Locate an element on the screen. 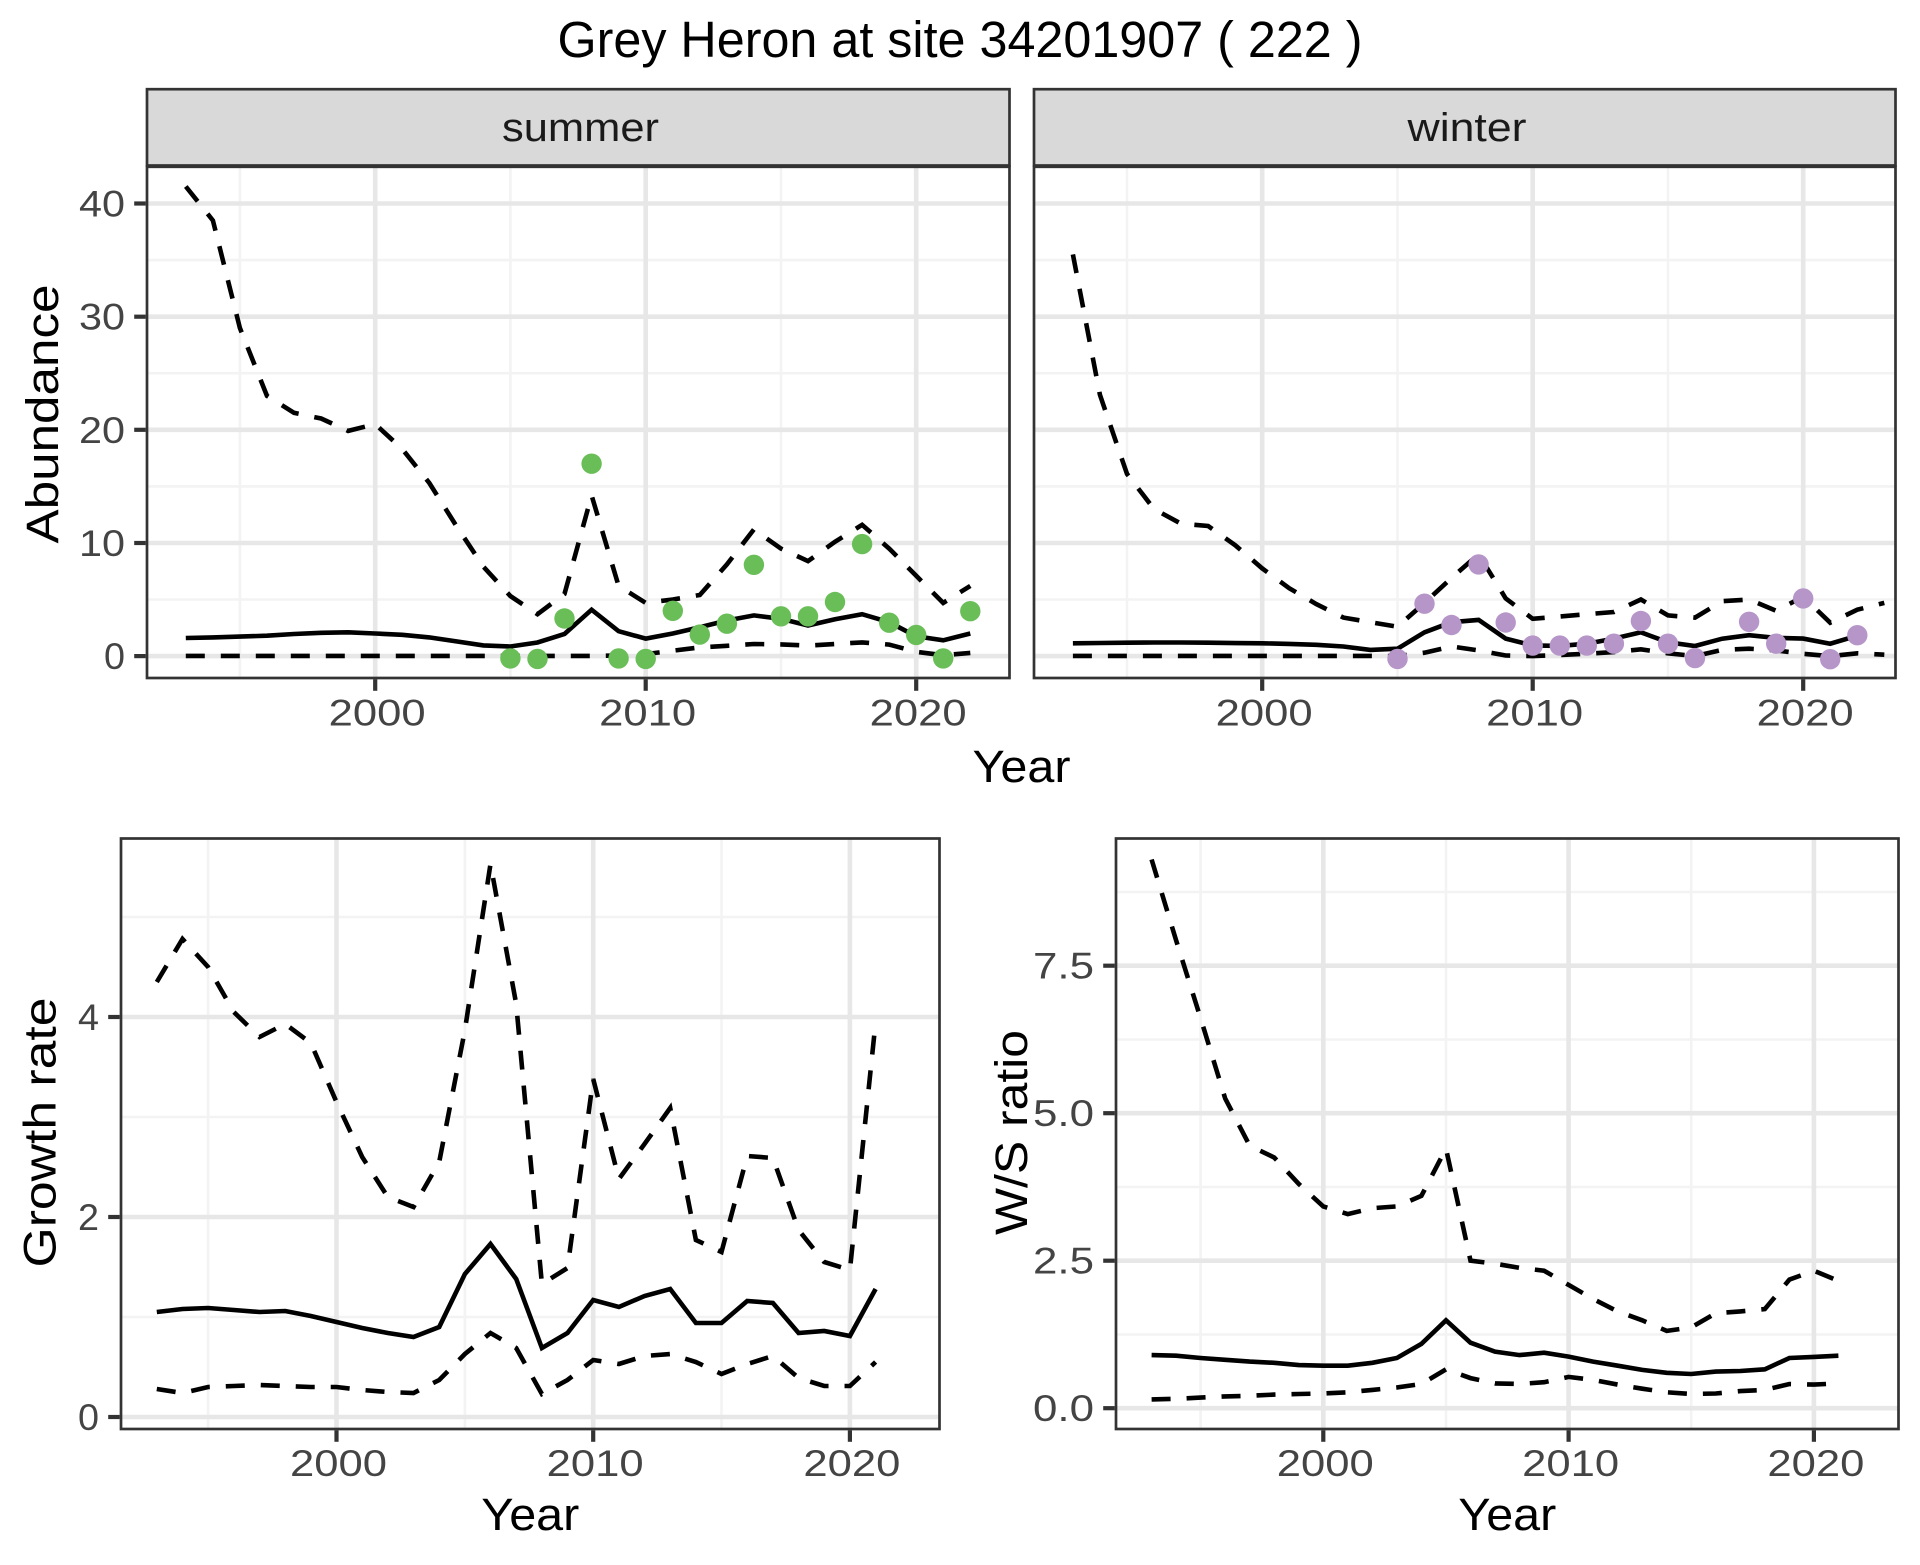  svg-text: 20 is located at coordinates (102, 430).